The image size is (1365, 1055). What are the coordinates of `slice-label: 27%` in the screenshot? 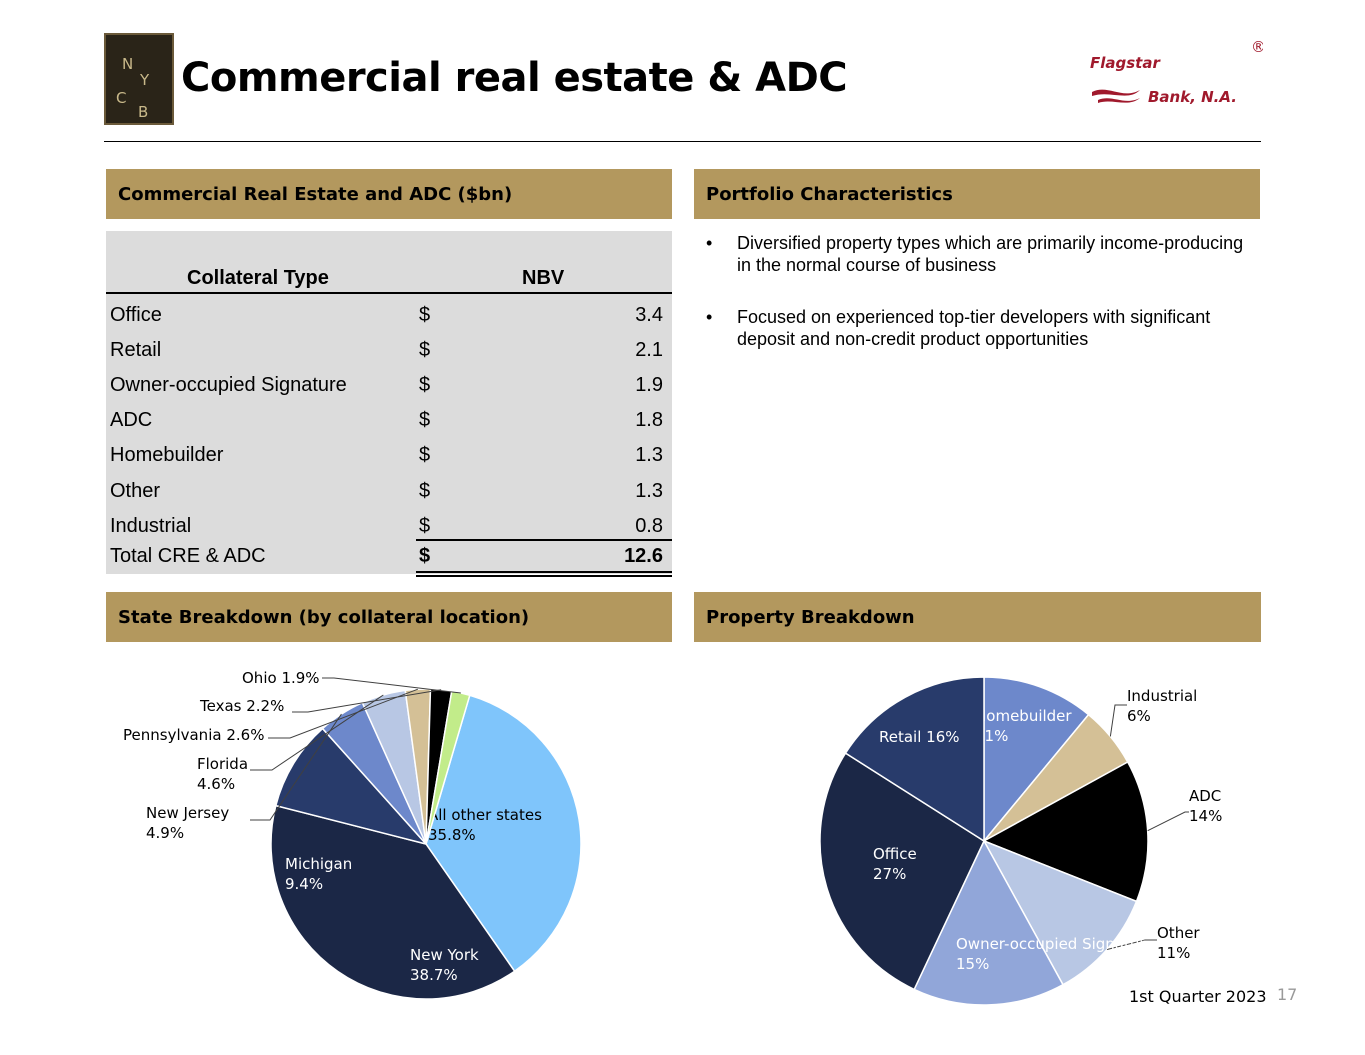 It's located at (889, 874).